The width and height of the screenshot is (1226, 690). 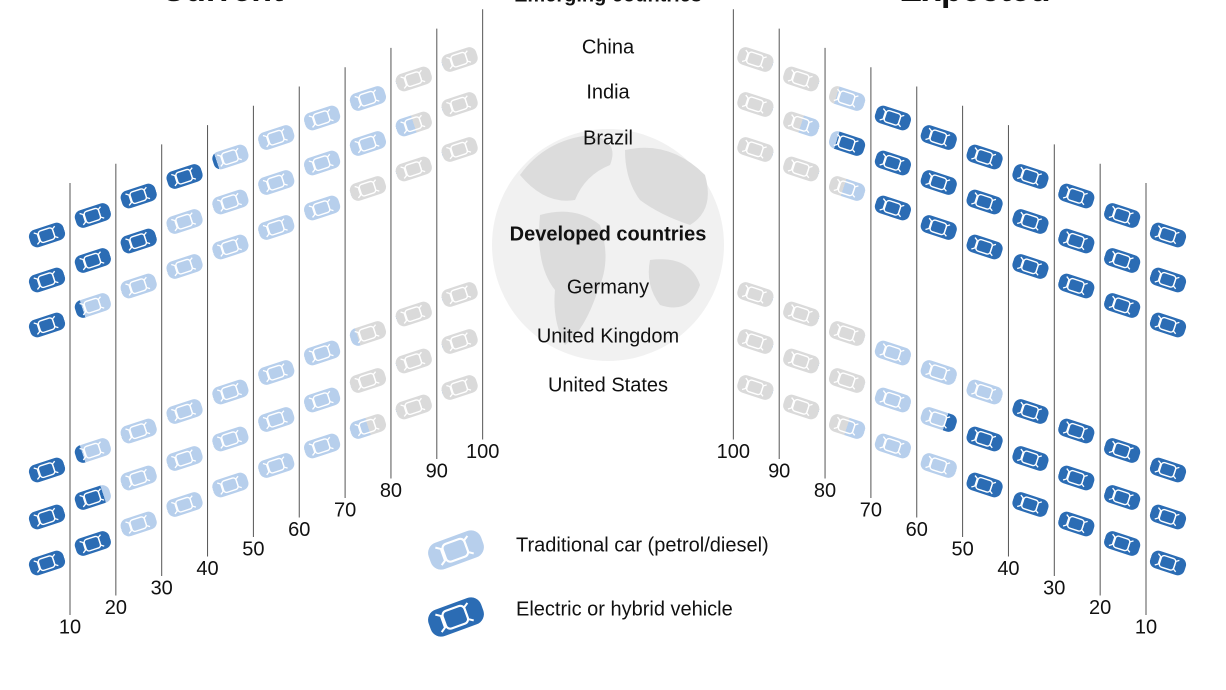 What do you see at coordinates (608, 47) in the screenshot?
I see `country-label: China` at bounding box center [608, 47].